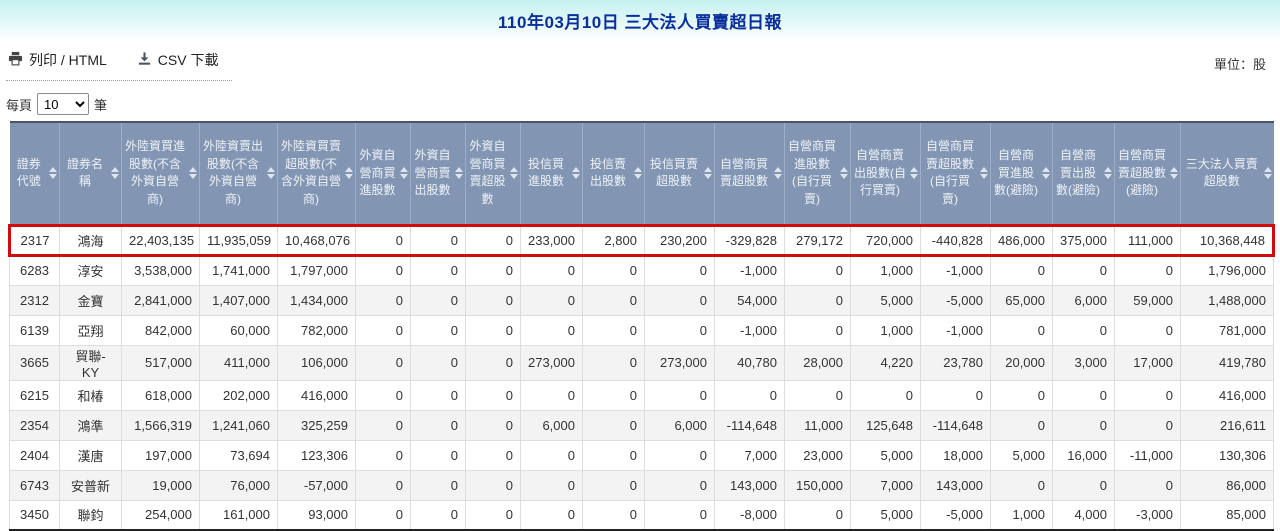 The width and height of the screenshot is (1280, 531). Describe the element at coordinates (673, 172) in the screenshot. I see `column-header-label: 投信買賣超股數` at that location.